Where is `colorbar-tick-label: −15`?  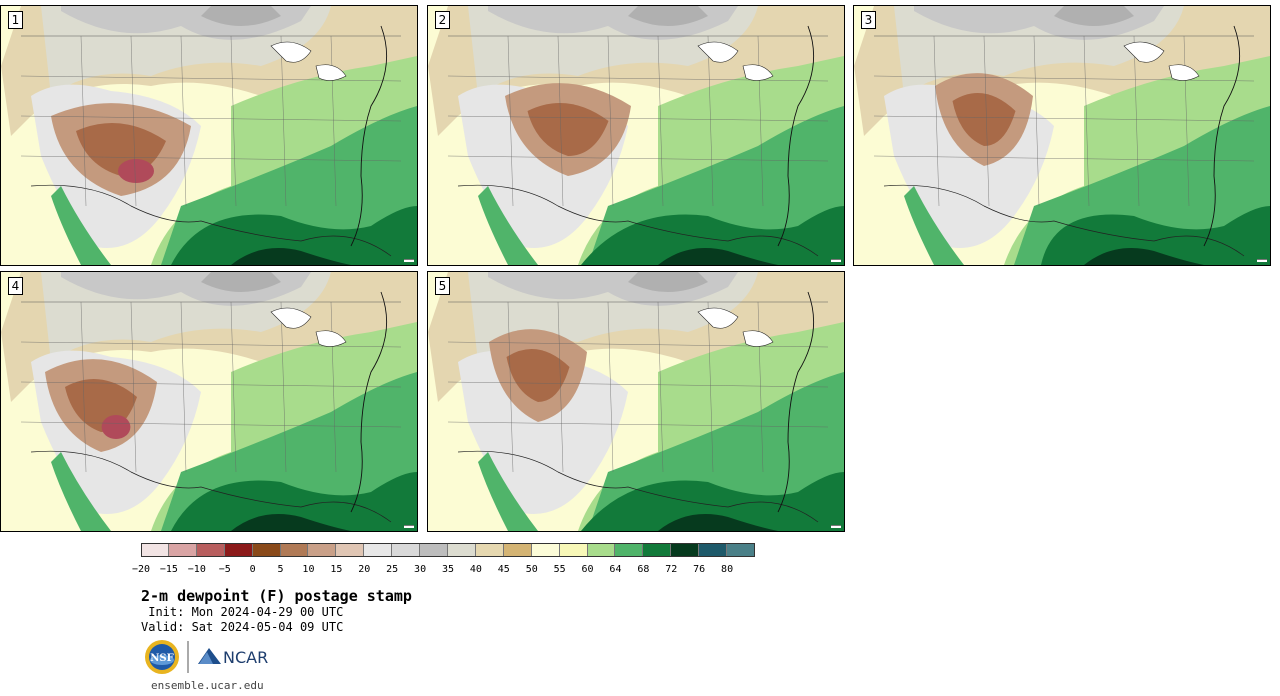 colorbar-tick-label: −15 is located at coordinates (168, 569).